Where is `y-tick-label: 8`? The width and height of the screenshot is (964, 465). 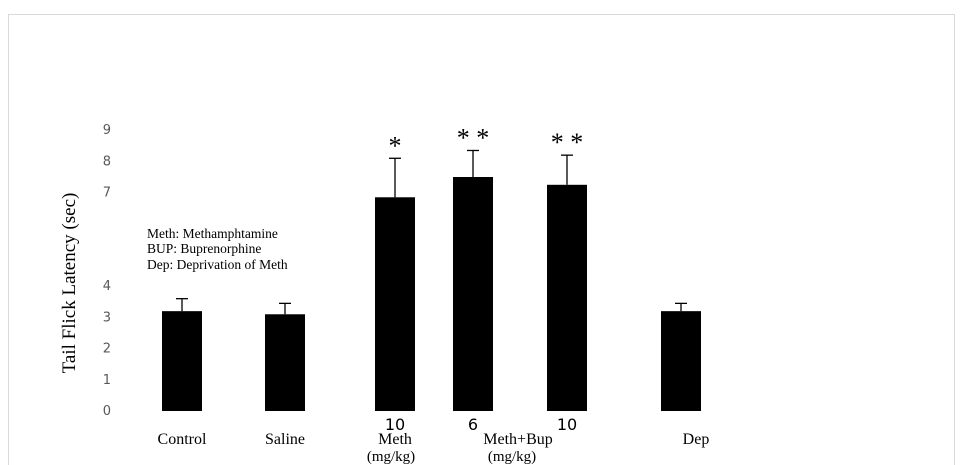 y-tick-label: 8 is located at coordinates (107, 161).